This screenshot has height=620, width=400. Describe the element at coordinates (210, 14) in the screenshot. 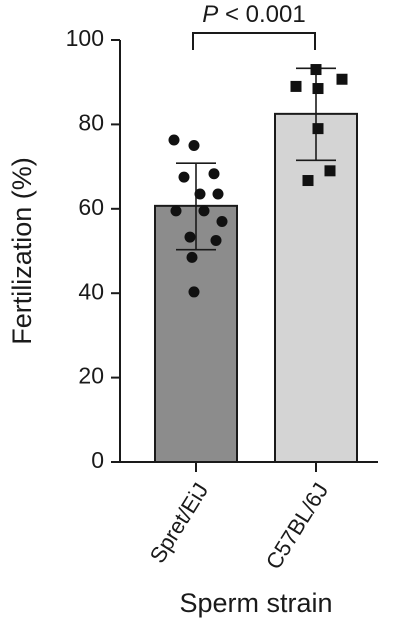

I see `p-symbol: P` at that location.